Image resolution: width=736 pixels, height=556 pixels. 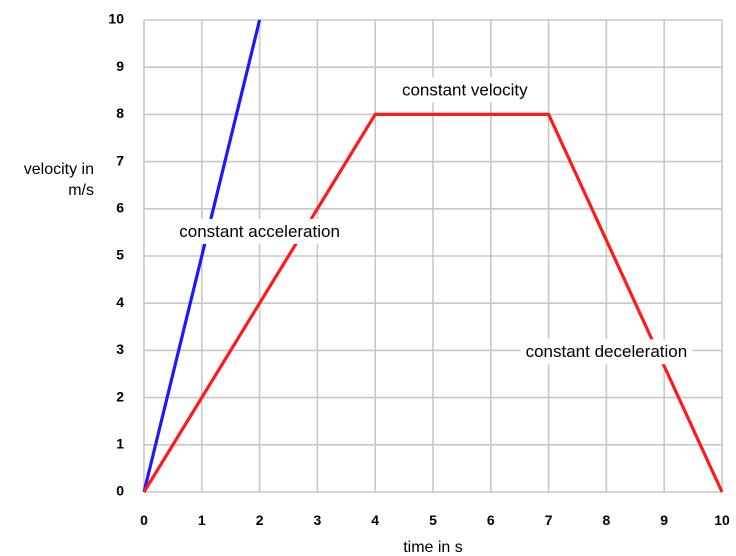 I want to click on y-tick-label: 0, so click(x=120, y=491).